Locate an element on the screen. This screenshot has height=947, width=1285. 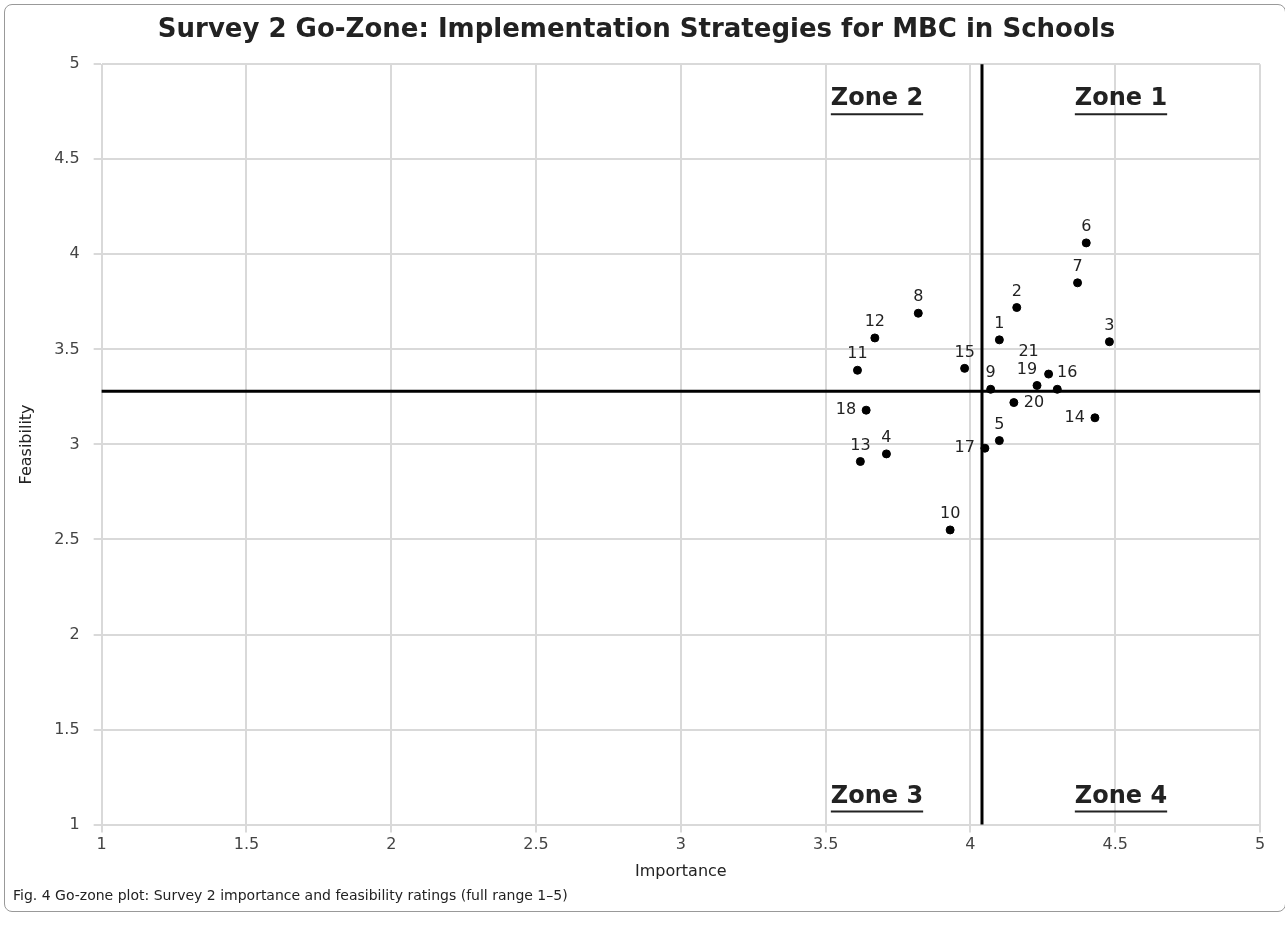
annotation: 20 is located at coordinates (1034, 401).